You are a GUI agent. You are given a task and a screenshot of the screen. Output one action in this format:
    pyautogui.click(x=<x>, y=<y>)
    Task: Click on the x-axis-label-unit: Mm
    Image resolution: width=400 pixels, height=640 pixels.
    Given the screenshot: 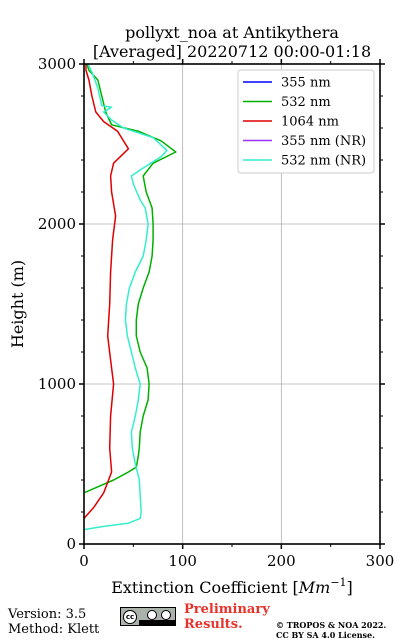 What is the action you would take?
    pyautogui.click(x=314, y=587)
    